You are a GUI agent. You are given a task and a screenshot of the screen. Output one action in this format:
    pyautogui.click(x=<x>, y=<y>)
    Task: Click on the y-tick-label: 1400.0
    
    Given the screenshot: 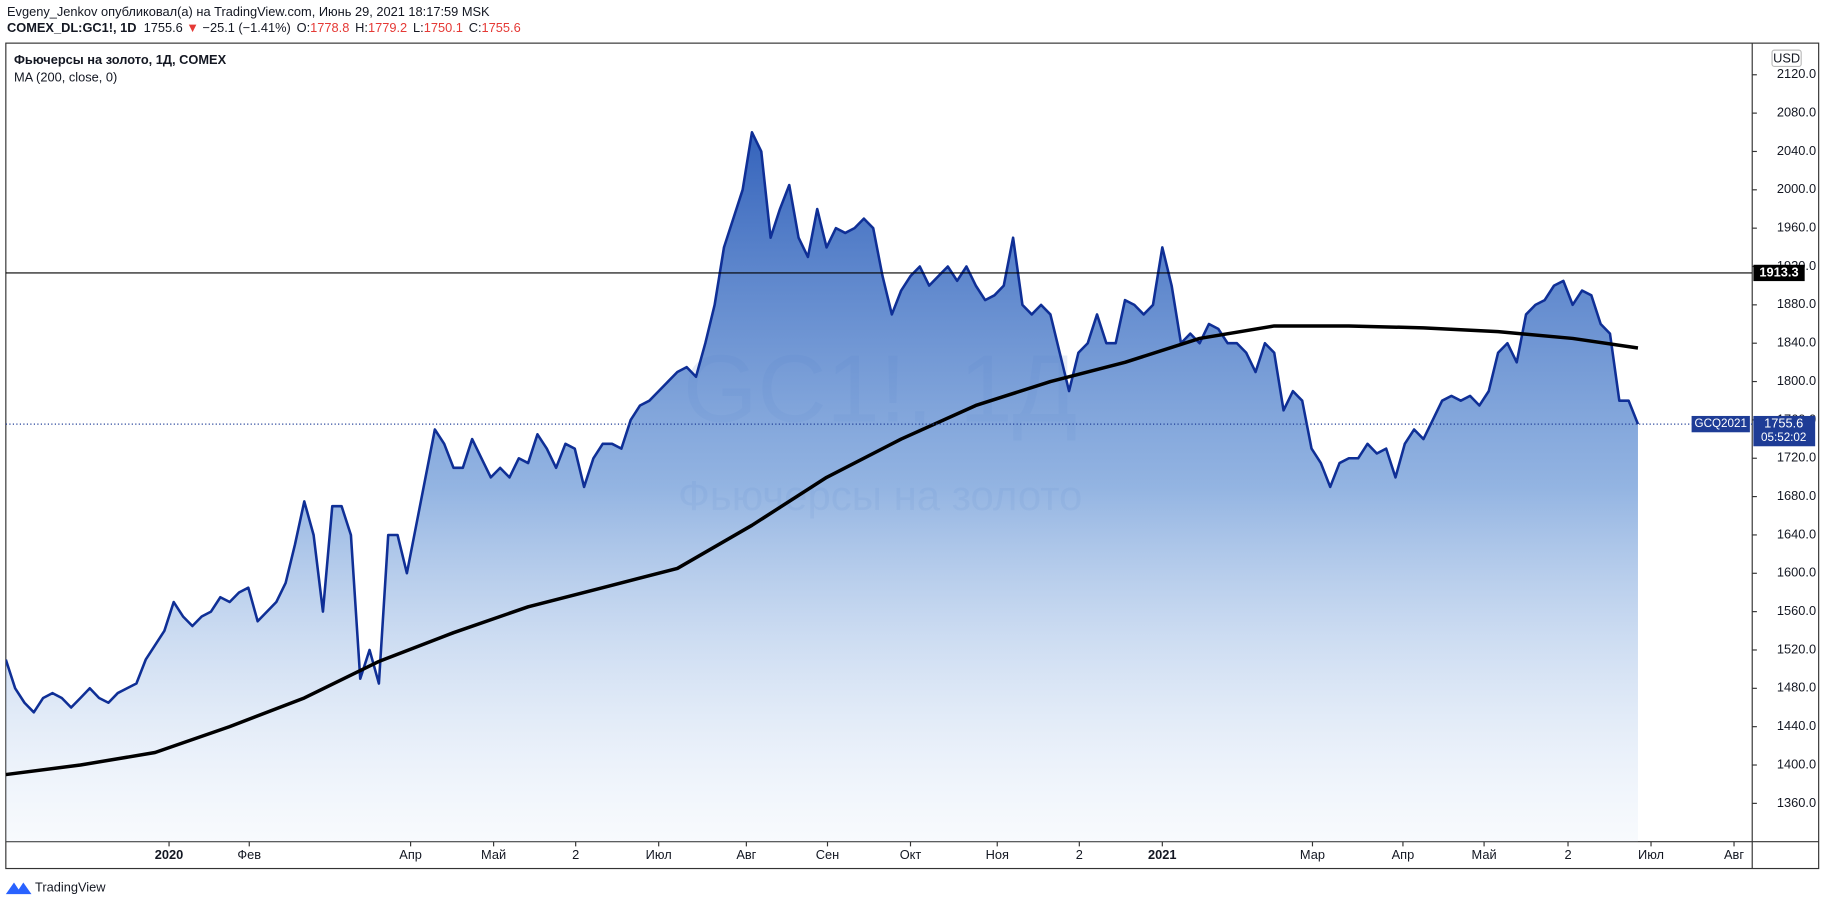 What is the action you would take?
    pyautogui.click(x=1796, y=763)
    